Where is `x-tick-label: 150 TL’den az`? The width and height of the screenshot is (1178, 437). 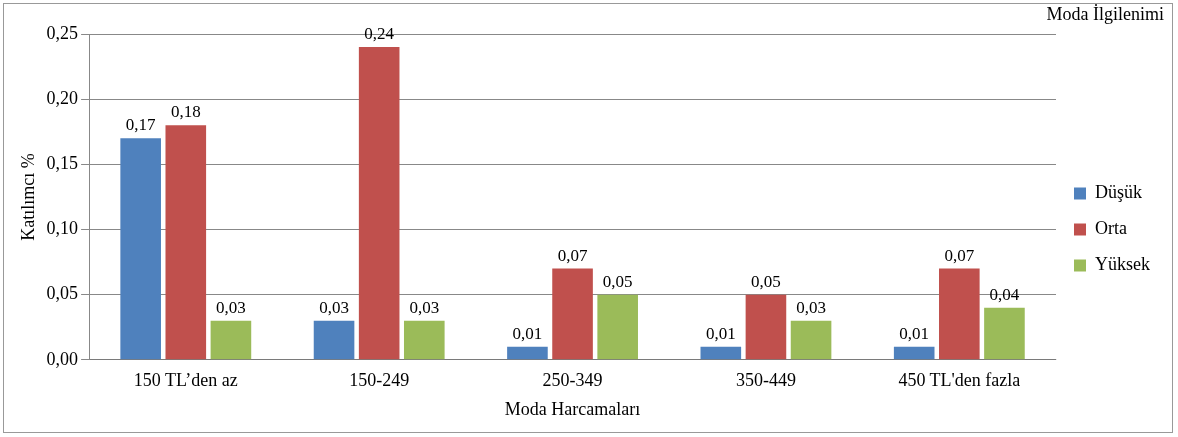
x-tick-label: 150 TL’den az is located at coordinates (185, 380).